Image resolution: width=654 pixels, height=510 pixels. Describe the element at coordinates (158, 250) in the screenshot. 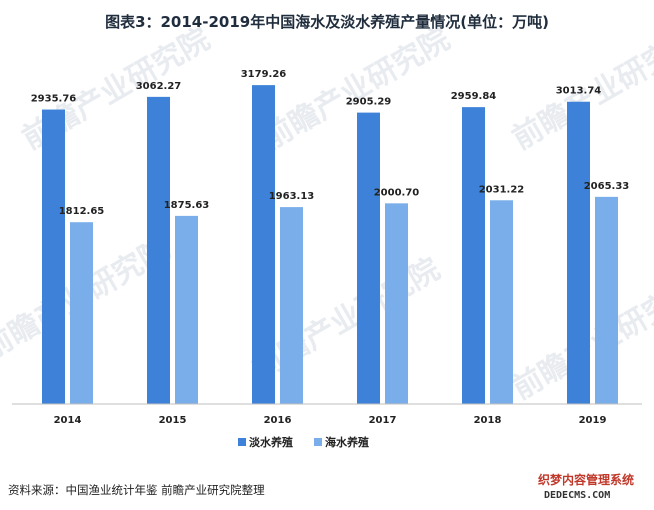

I see `bar-freshwater-2015` at that location.